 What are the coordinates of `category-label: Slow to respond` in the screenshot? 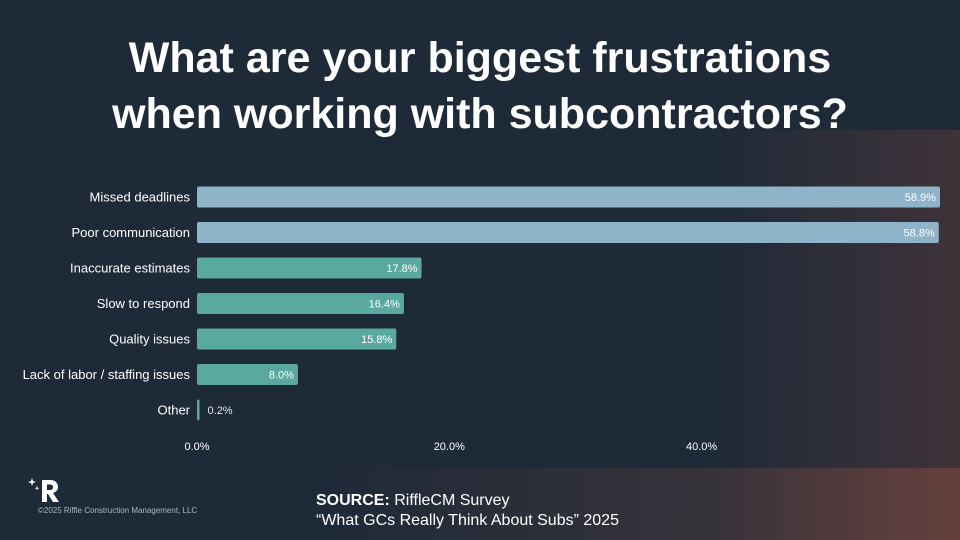 It's located at (143, 303).